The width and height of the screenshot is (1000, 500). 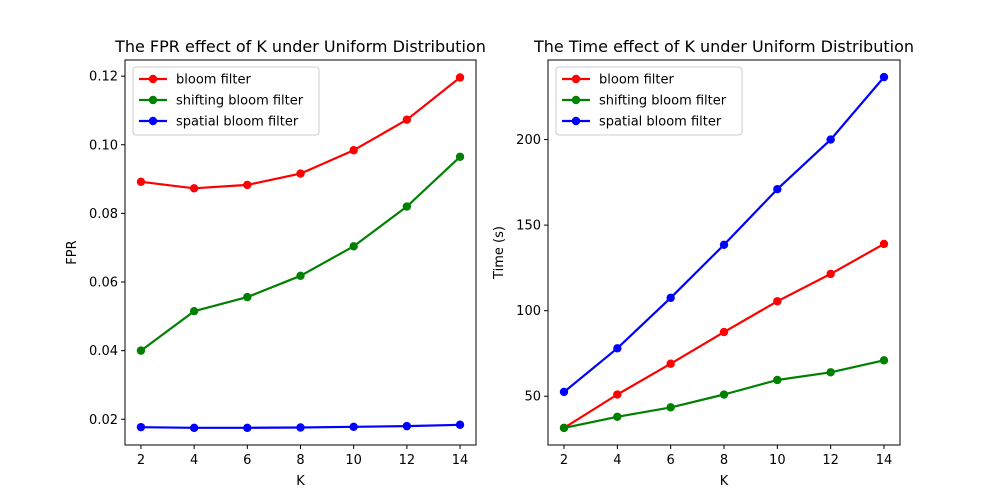 What do you see at coordinates (671, 460) in the screenshot?
I see `time-x-tick-label: 6` at bounding box center [671, 460].